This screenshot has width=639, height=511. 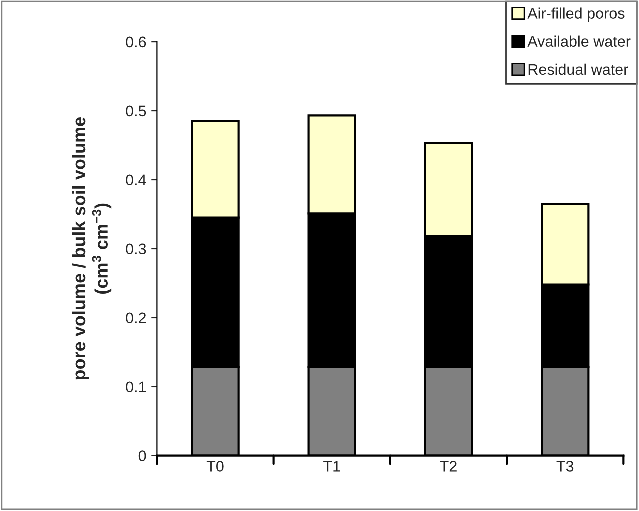 What do you see at coordinates (92, 249) in the screenshot?
I see `y-axis-title: pore volume / bulk soil volume (cm$^{3}$ cm$^{−3}$)` at bounding box center [92, 249].